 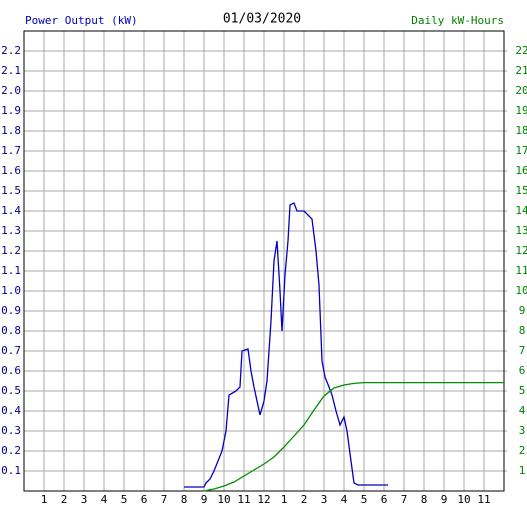 I want to click on y-tick-label: 2.0, so click(x=11, y=90).